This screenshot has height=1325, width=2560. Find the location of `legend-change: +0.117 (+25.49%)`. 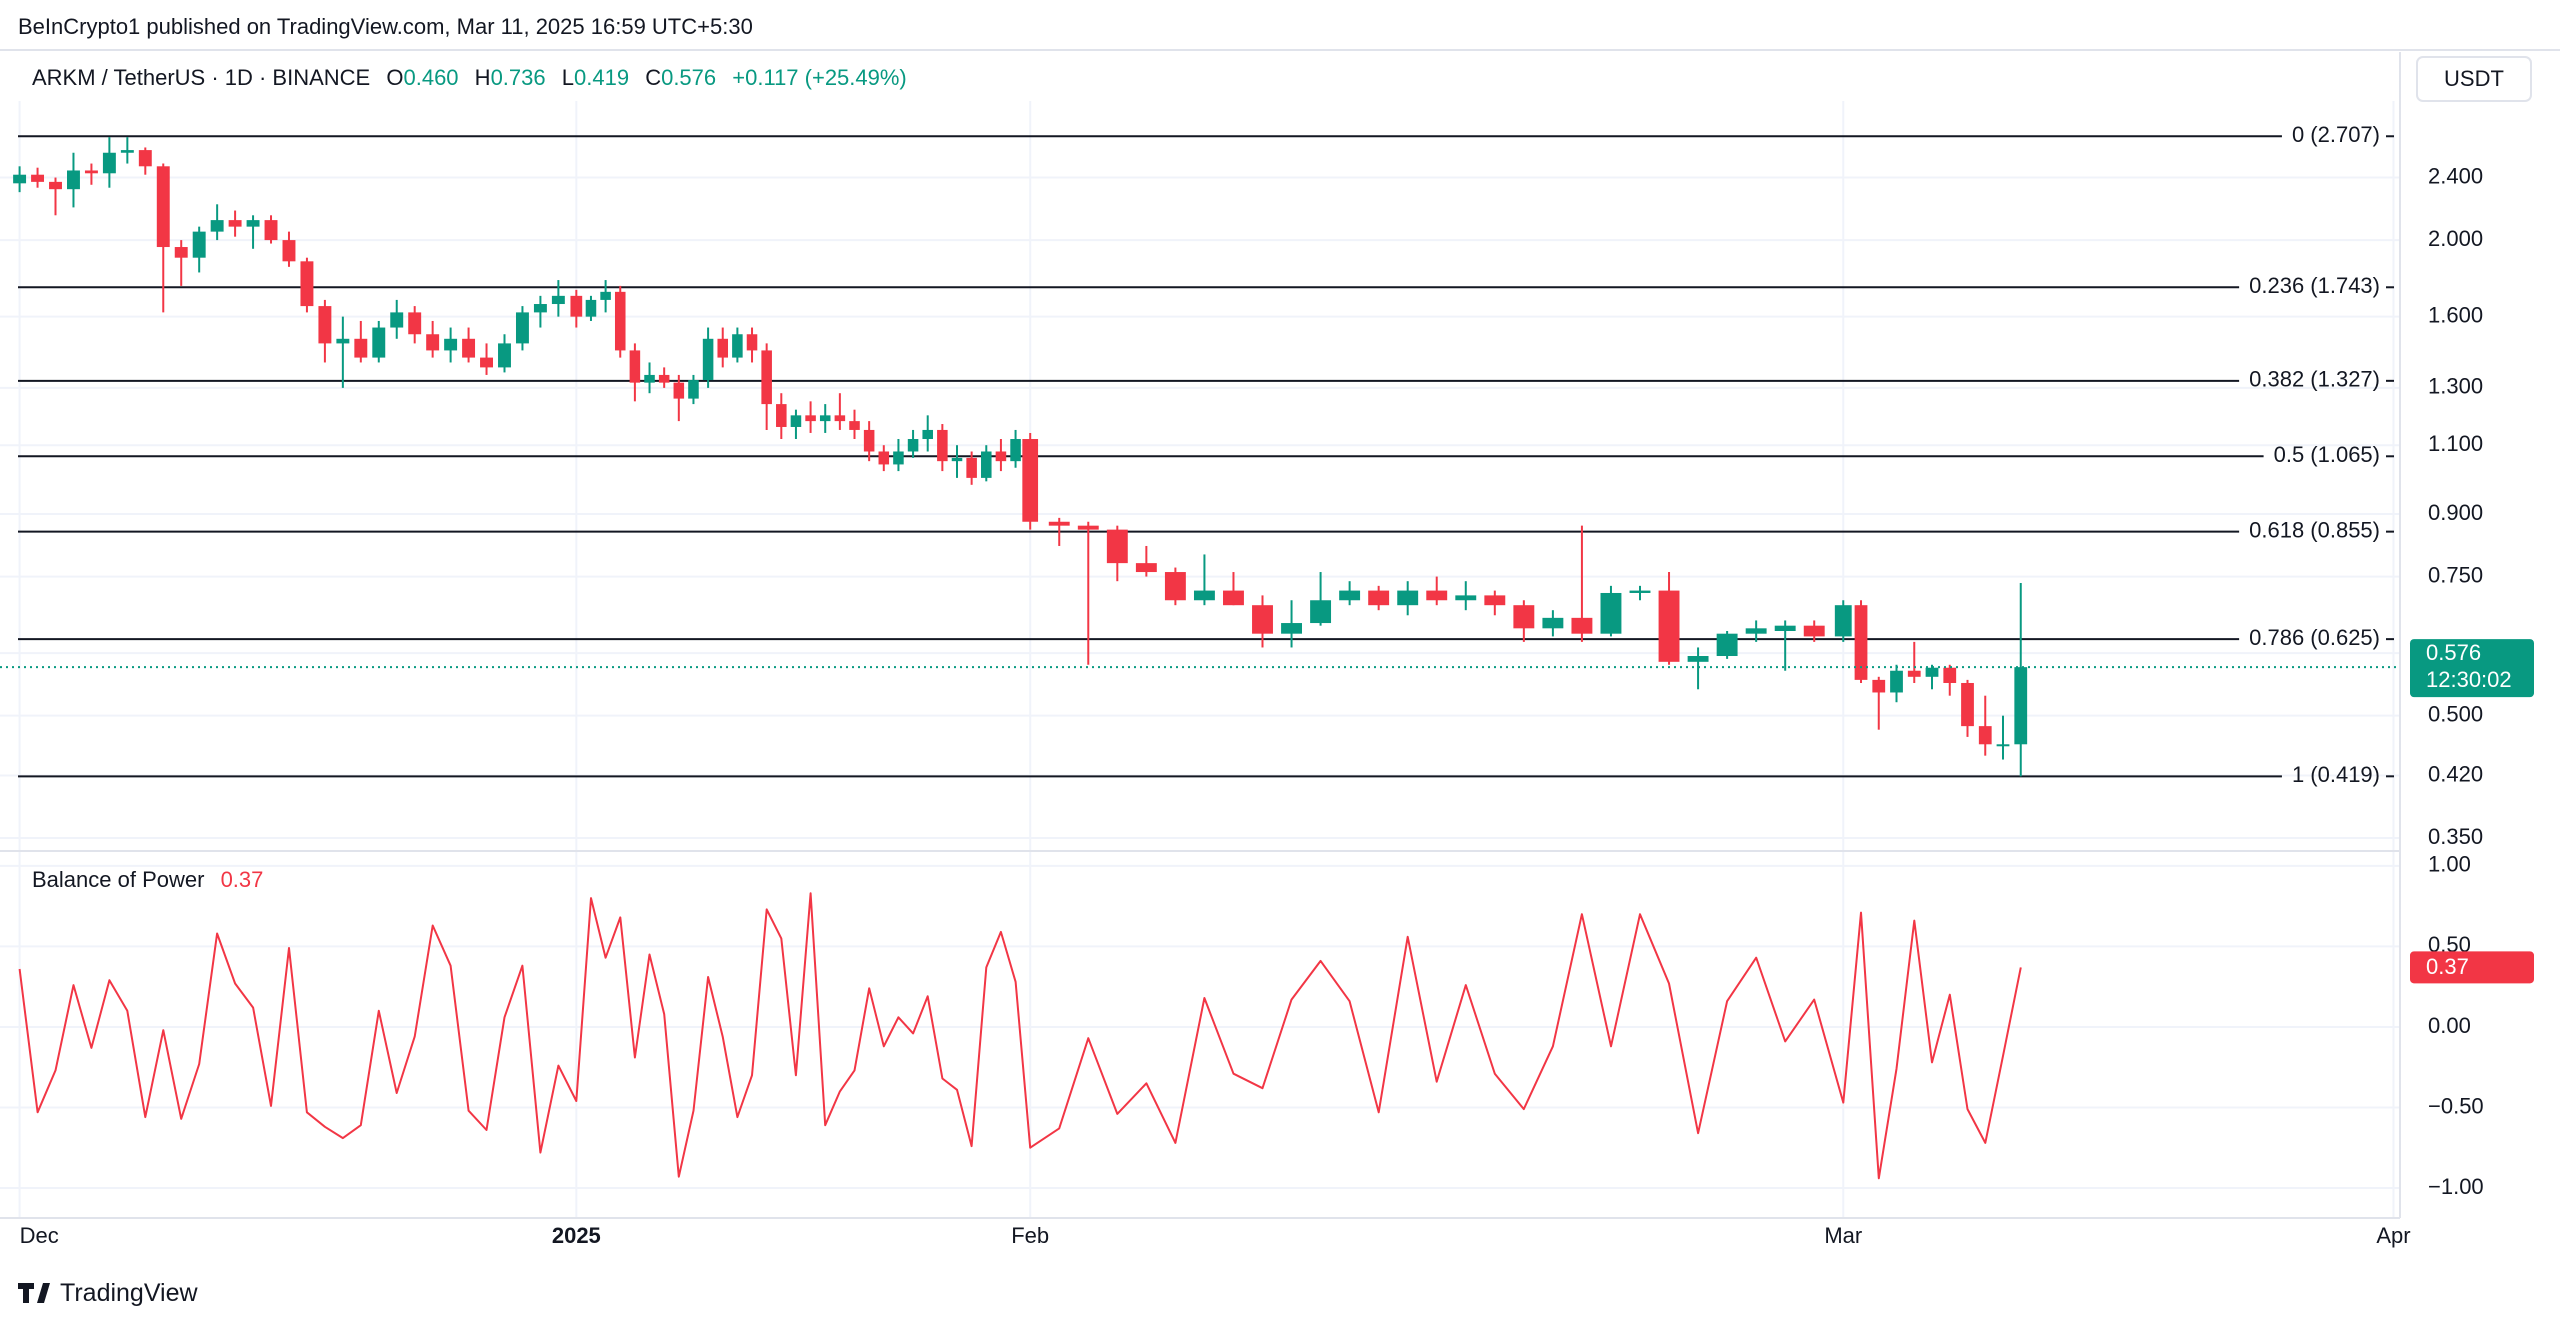

legend-change: +0.117 (+25.49%) is located at coordinates (819, 77).